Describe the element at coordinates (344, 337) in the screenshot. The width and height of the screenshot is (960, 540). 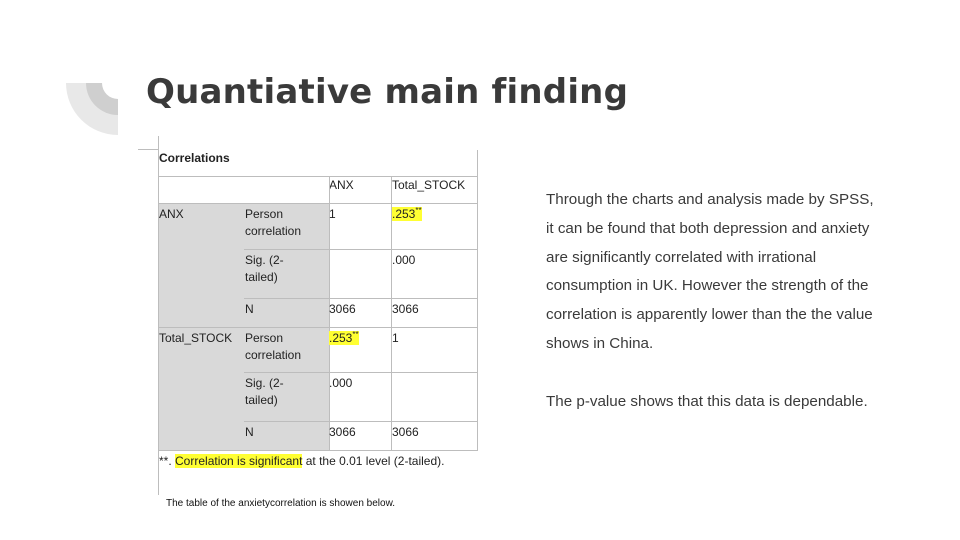
I see `cell-total-anx: .253**` at that location.